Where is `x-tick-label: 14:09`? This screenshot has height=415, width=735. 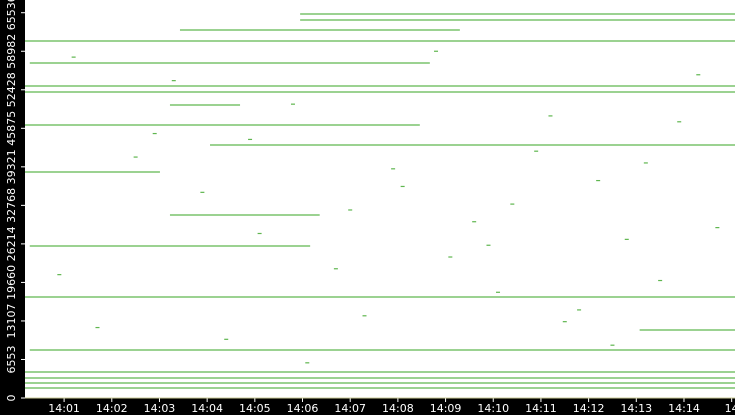
x-tick-label: 14:09 is located at coordinates (446, 408).